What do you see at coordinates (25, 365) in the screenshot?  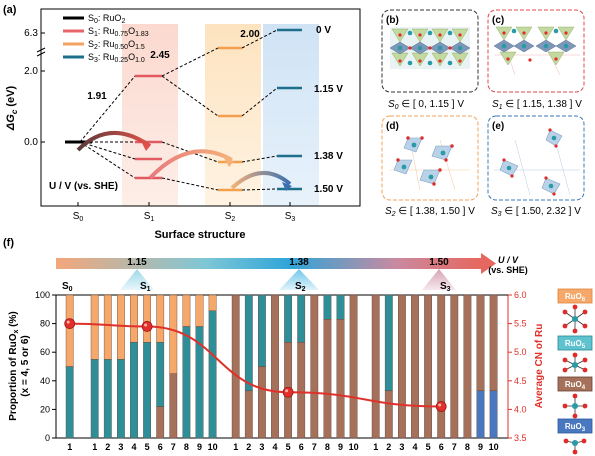 I see `left-axis-title-line2: (x = 4, 5 or 6)` at bounding box center [25, 365].